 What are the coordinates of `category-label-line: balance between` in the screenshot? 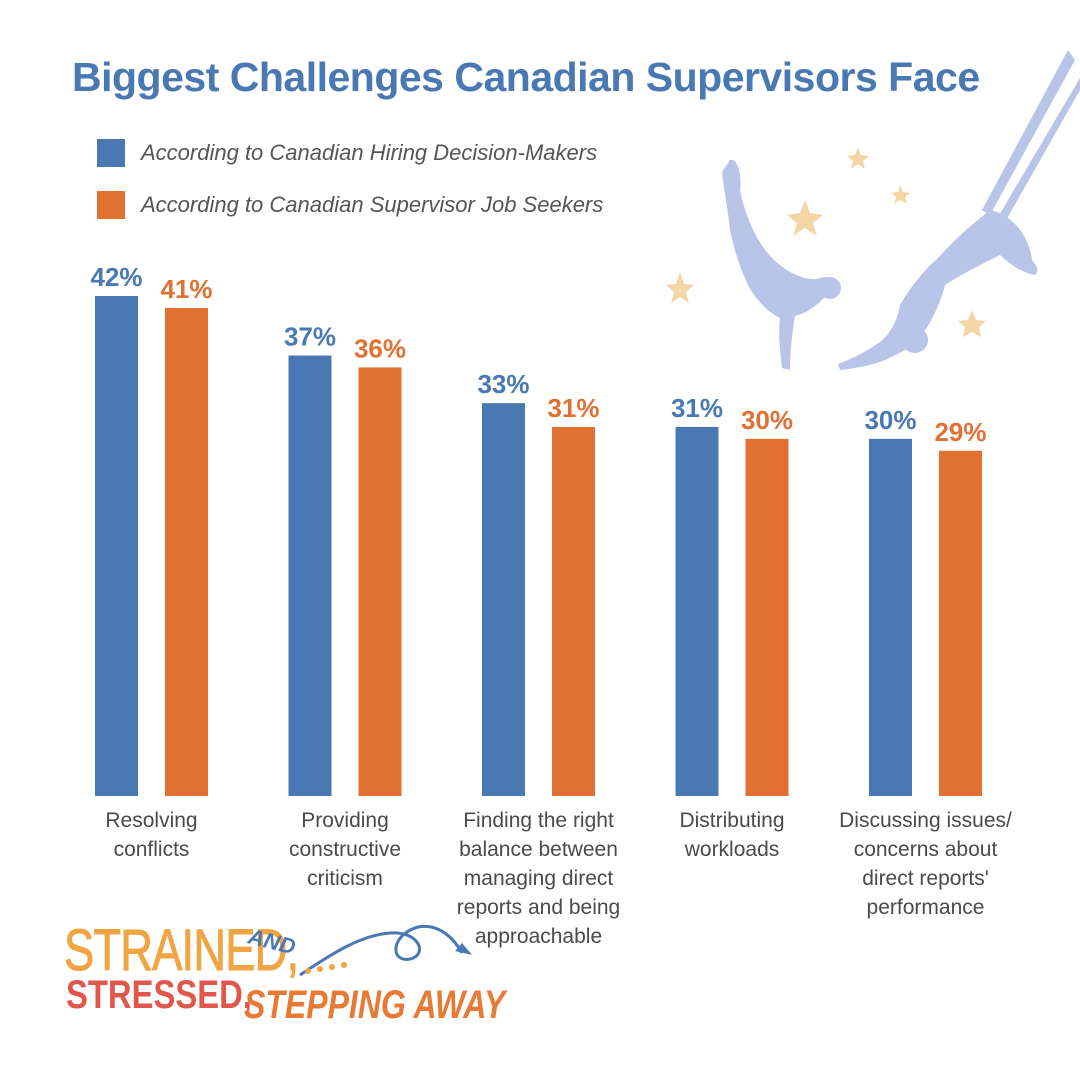 It's located at (538, 849).